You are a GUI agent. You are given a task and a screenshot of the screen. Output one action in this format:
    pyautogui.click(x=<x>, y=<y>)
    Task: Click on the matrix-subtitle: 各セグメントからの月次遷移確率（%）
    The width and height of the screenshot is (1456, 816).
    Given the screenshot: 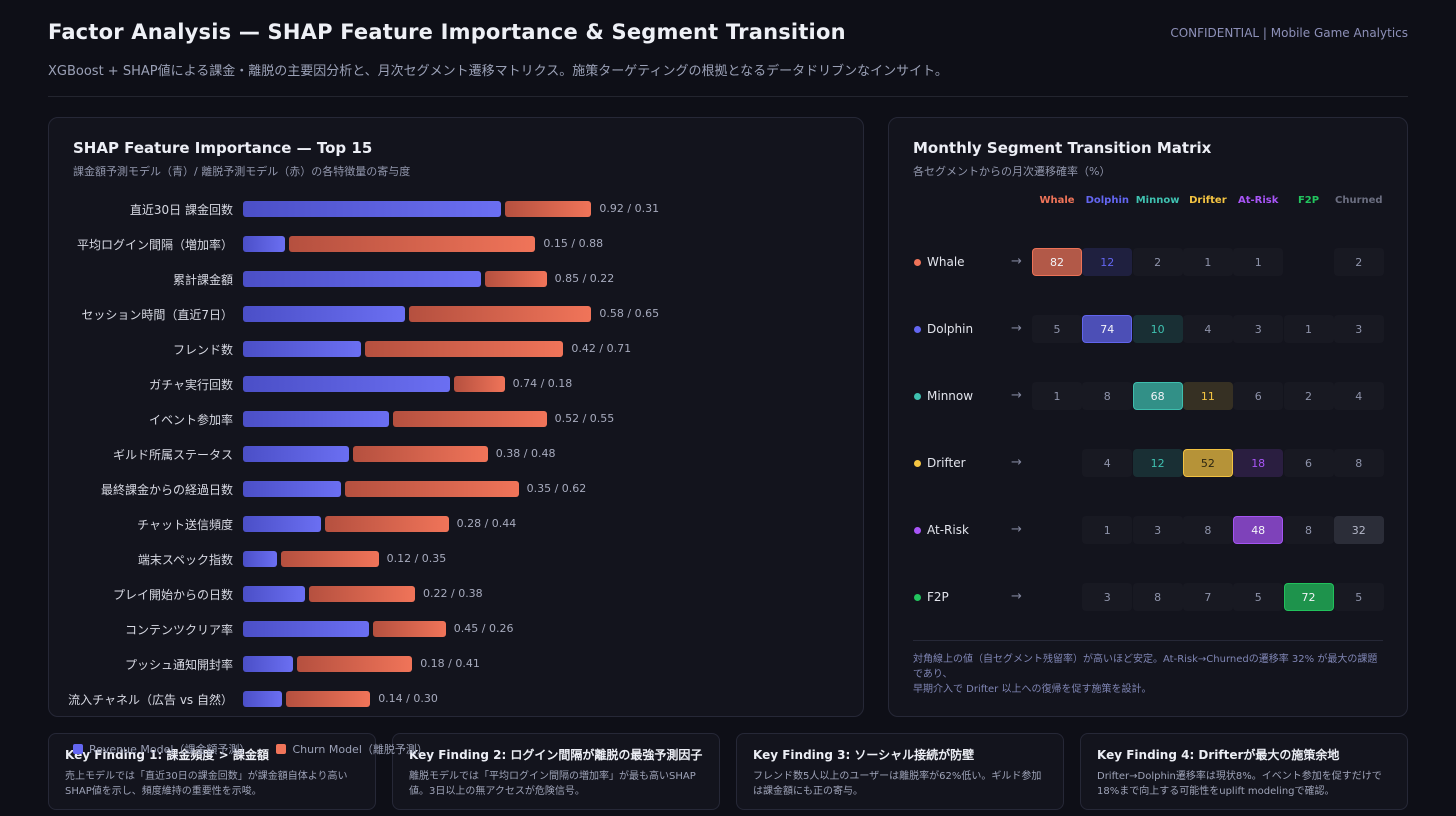 What is the action you would take?
    pyautogui.click(x=1012, y=171)
    